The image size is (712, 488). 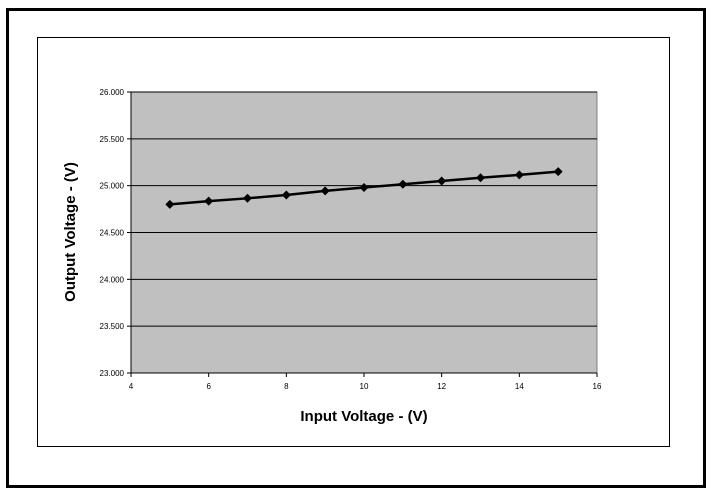 What do you see at coordinates (441, 386) in the screenshot?
I see `x-tick-label: 12` at bounding box center [441, 386].